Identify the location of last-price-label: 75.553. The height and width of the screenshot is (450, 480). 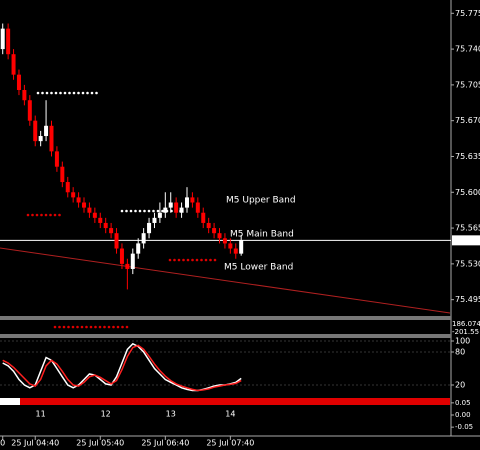
(467, 240).